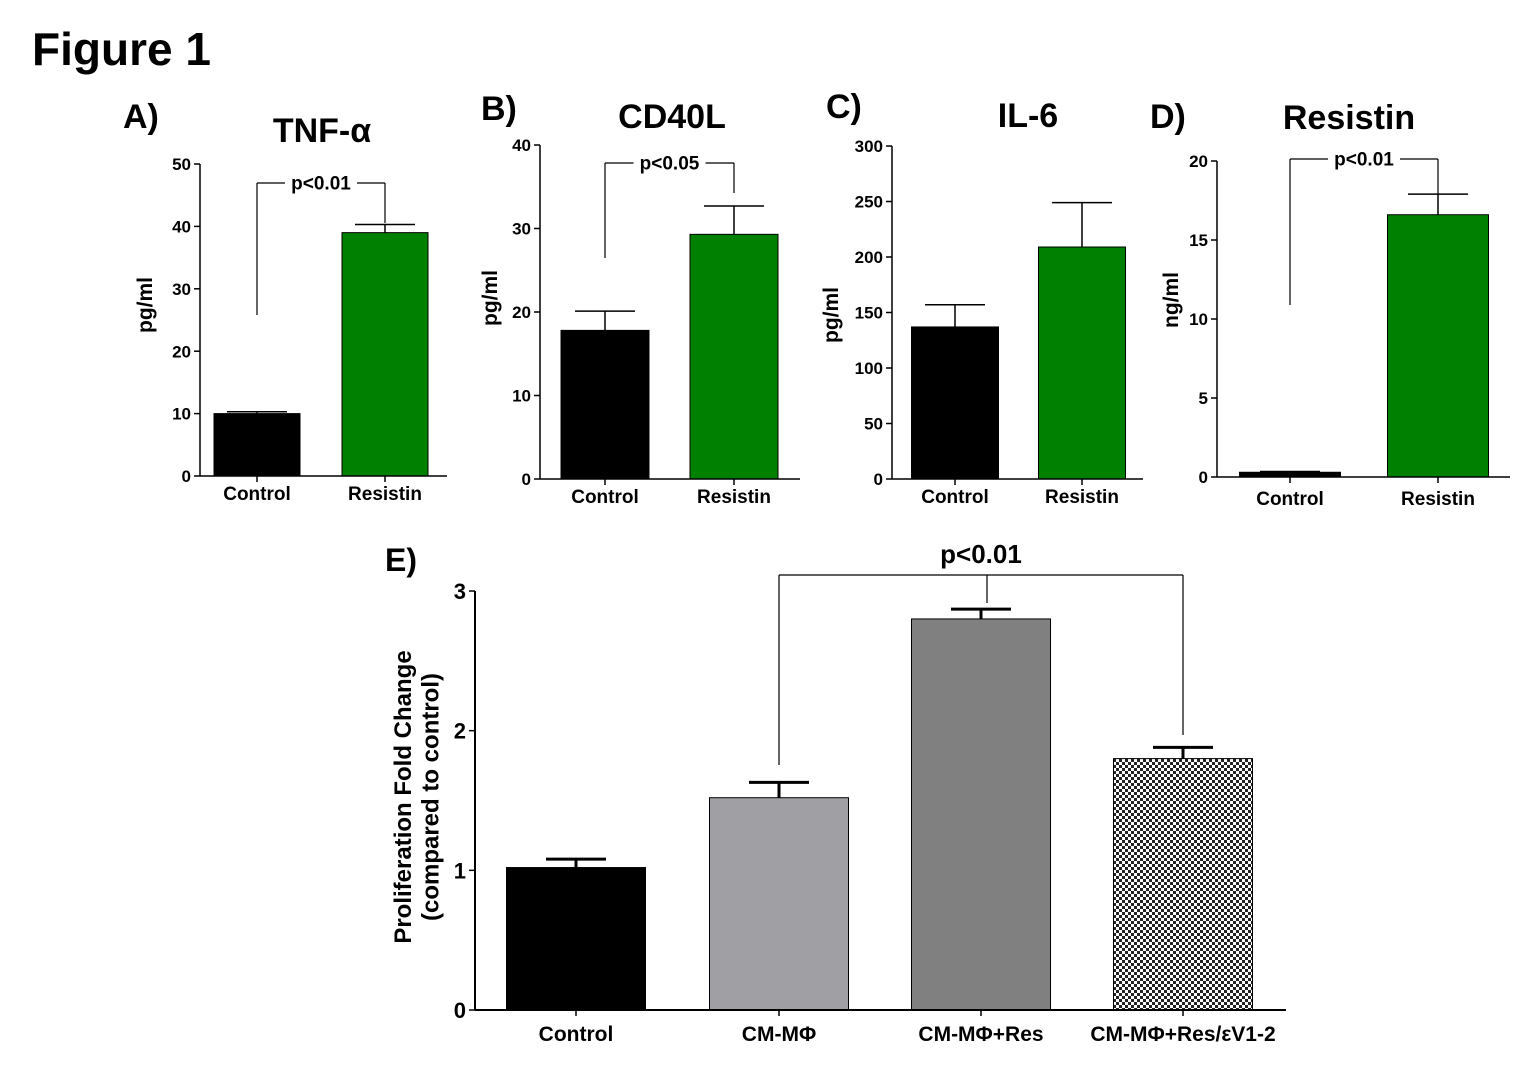 The height and width of the screenshot is (1074, 1520). Describe the element at coordinates (779, 1034) in the screenshot. I see `x-tick-label: CM-MΦ` at that location.